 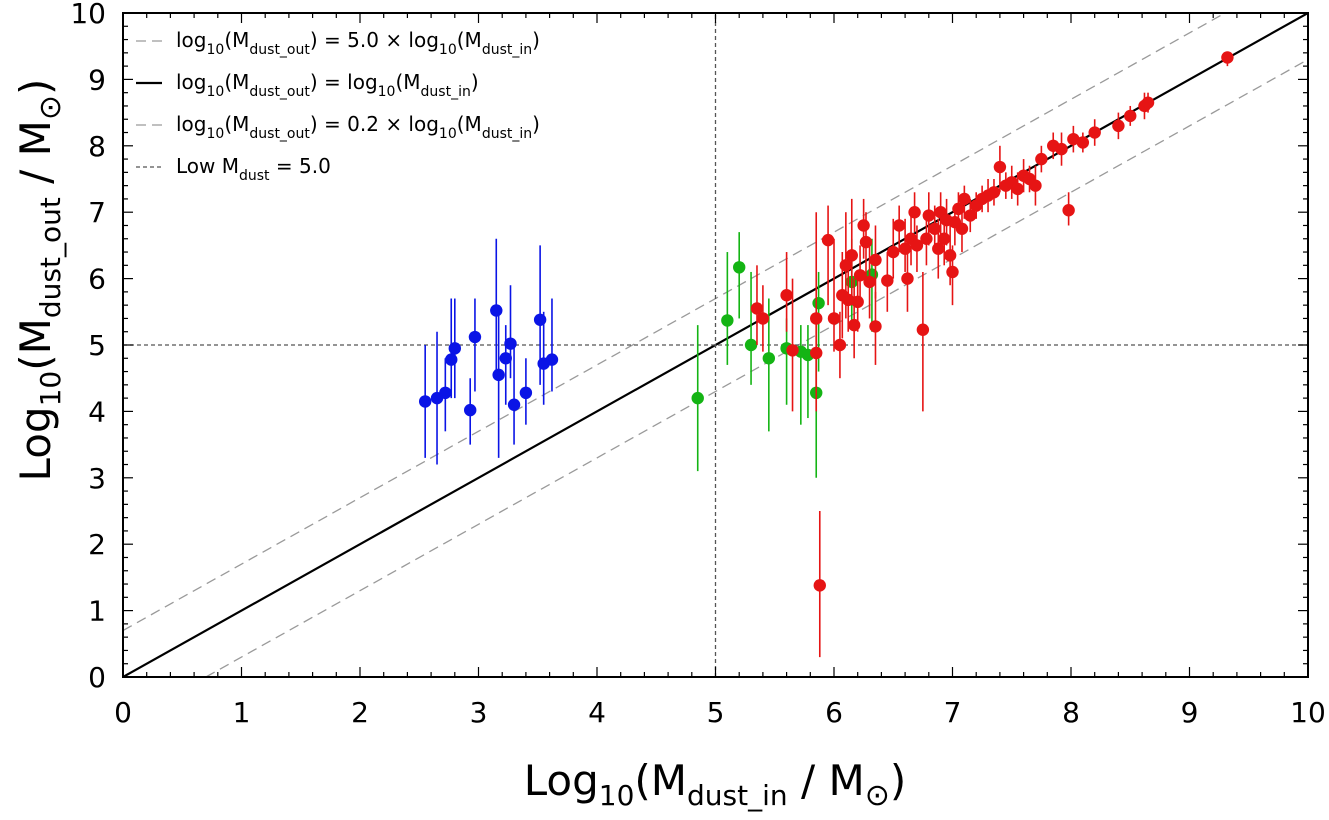 What do you see at coordinates (358, 127) in the screenshot?
I see `legend-entry-label: log10(Mdust_out) = 0.2 × log10(Mdust_in)` at bounding box center [358, 127].